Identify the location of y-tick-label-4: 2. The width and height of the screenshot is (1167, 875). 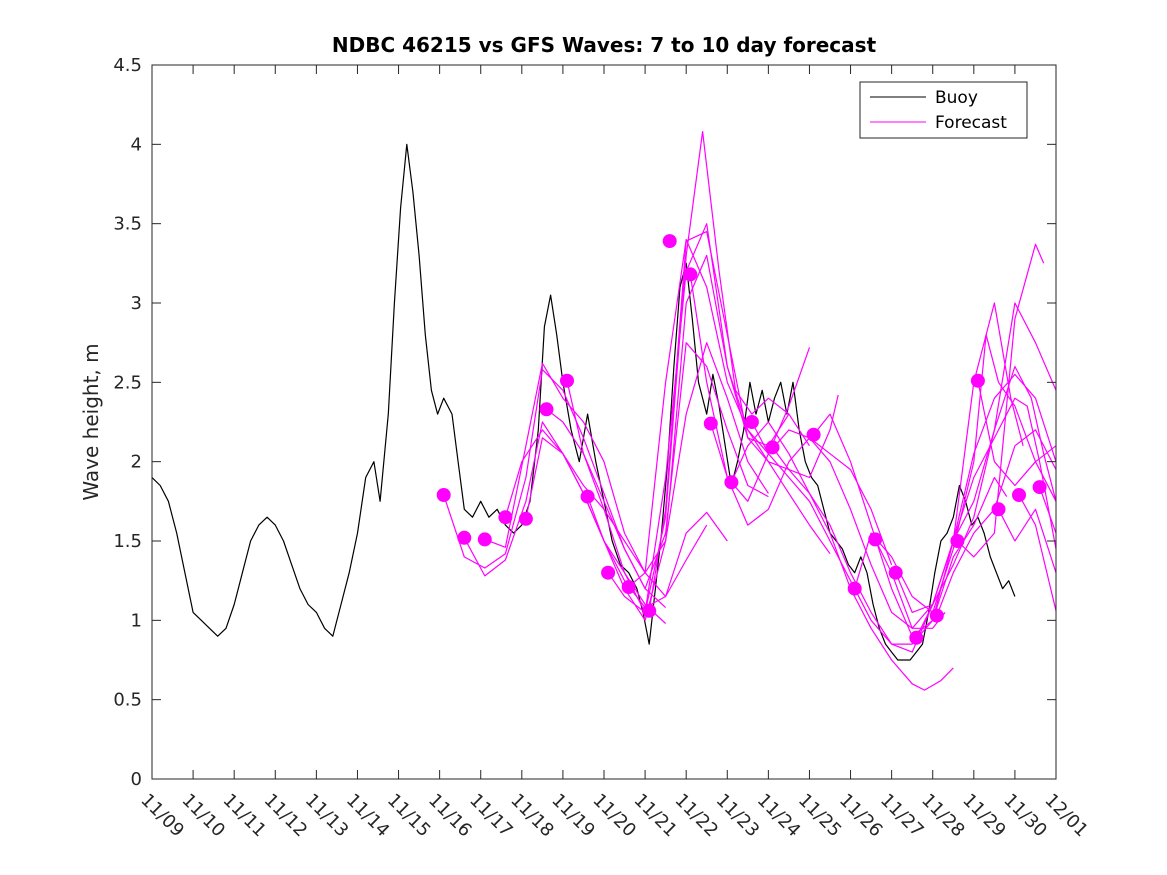
(136, 462).